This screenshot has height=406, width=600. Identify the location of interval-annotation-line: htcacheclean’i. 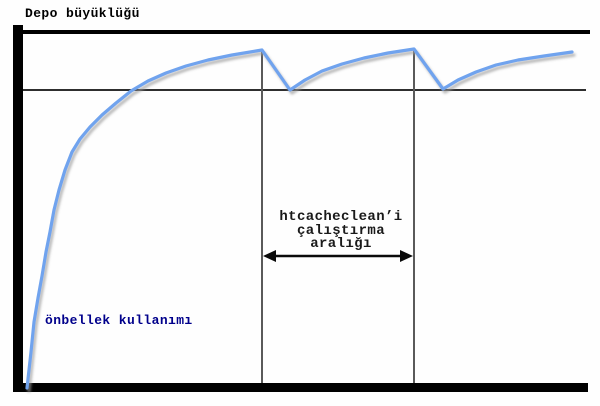
(341, 217).